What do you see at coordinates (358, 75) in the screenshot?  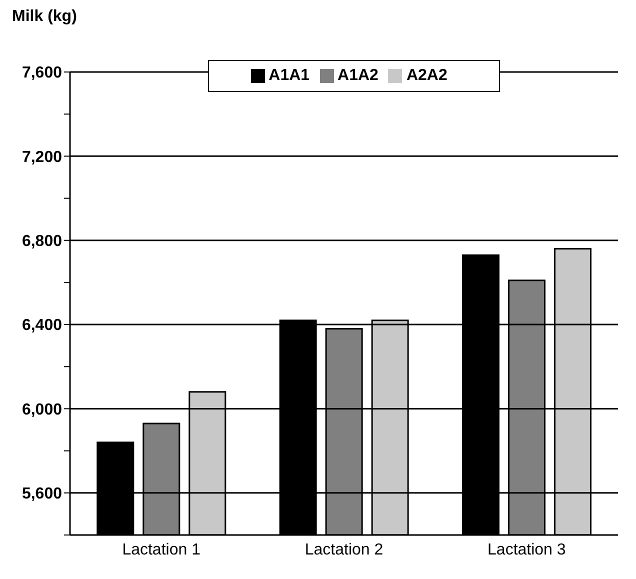 I see `legend-label: A1A2` at bounding box center [358, 75].